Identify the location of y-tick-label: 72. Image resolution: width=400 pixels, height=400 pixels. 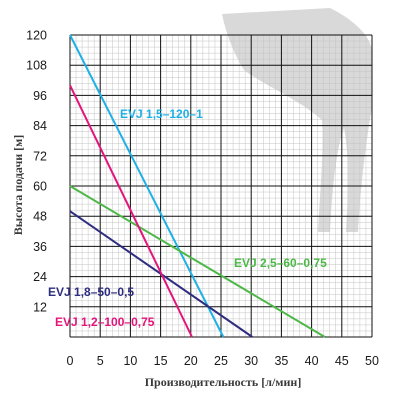
(40, 156).